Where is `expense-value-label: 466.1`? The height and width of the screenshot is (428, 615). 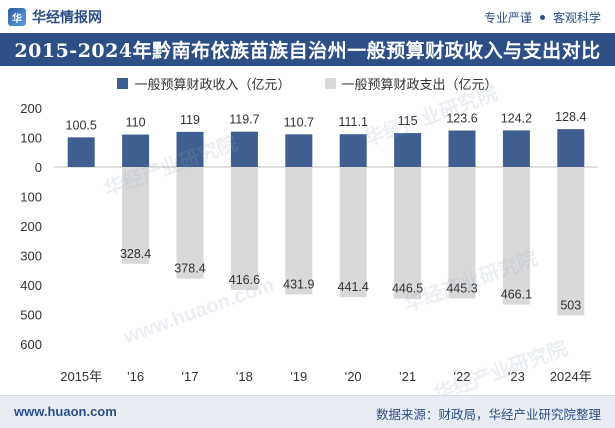 expense-value-label: 466.1 is located at coordinates (516, 294).